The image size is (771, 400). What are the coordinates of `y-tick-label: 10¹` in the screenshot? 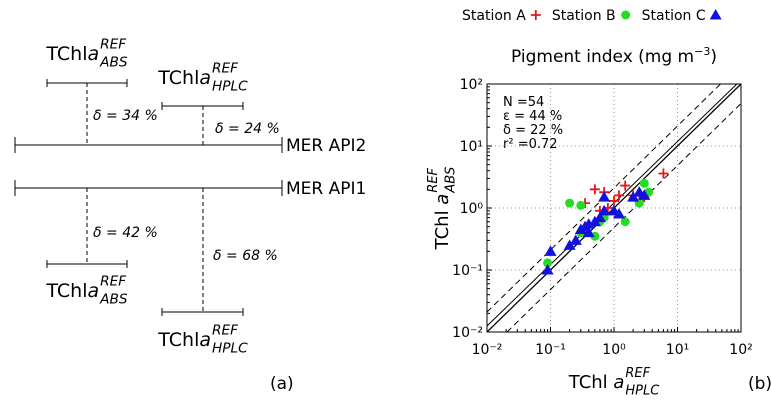 It's located at (471, 147).